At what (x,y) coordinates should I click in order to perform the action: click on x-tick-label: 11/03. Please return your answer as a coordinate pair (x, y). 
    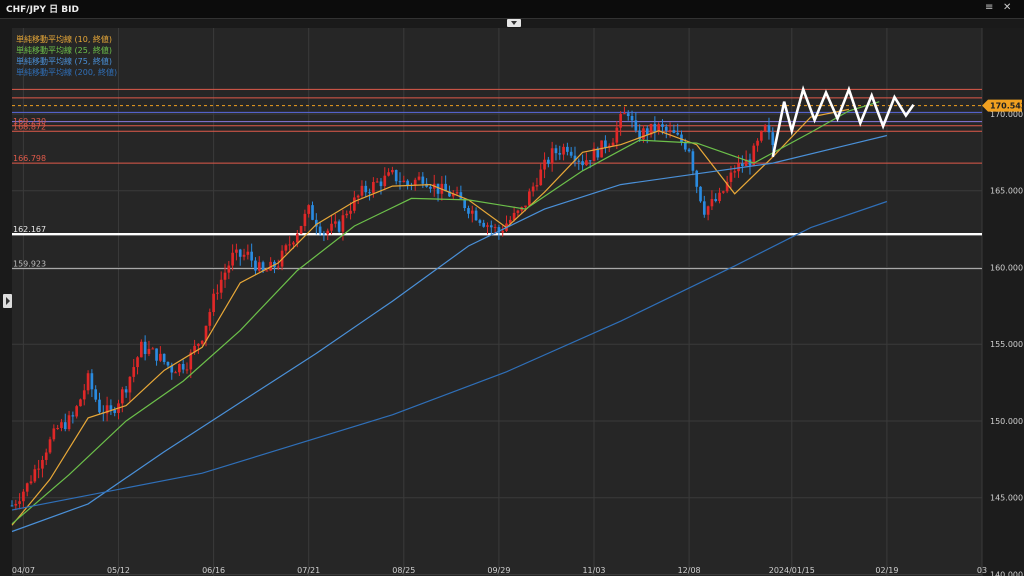
    Looking at the image, I should click on (593, 570).